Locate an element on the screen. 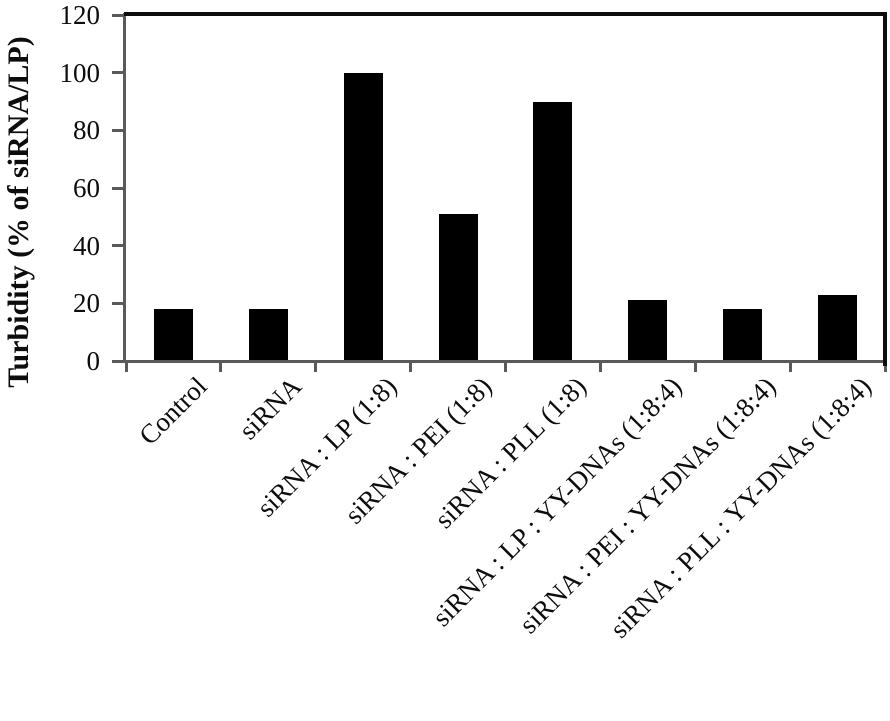 The image size is (890, 721). y-tick-label: 40 is located at coordinates (86, 245).